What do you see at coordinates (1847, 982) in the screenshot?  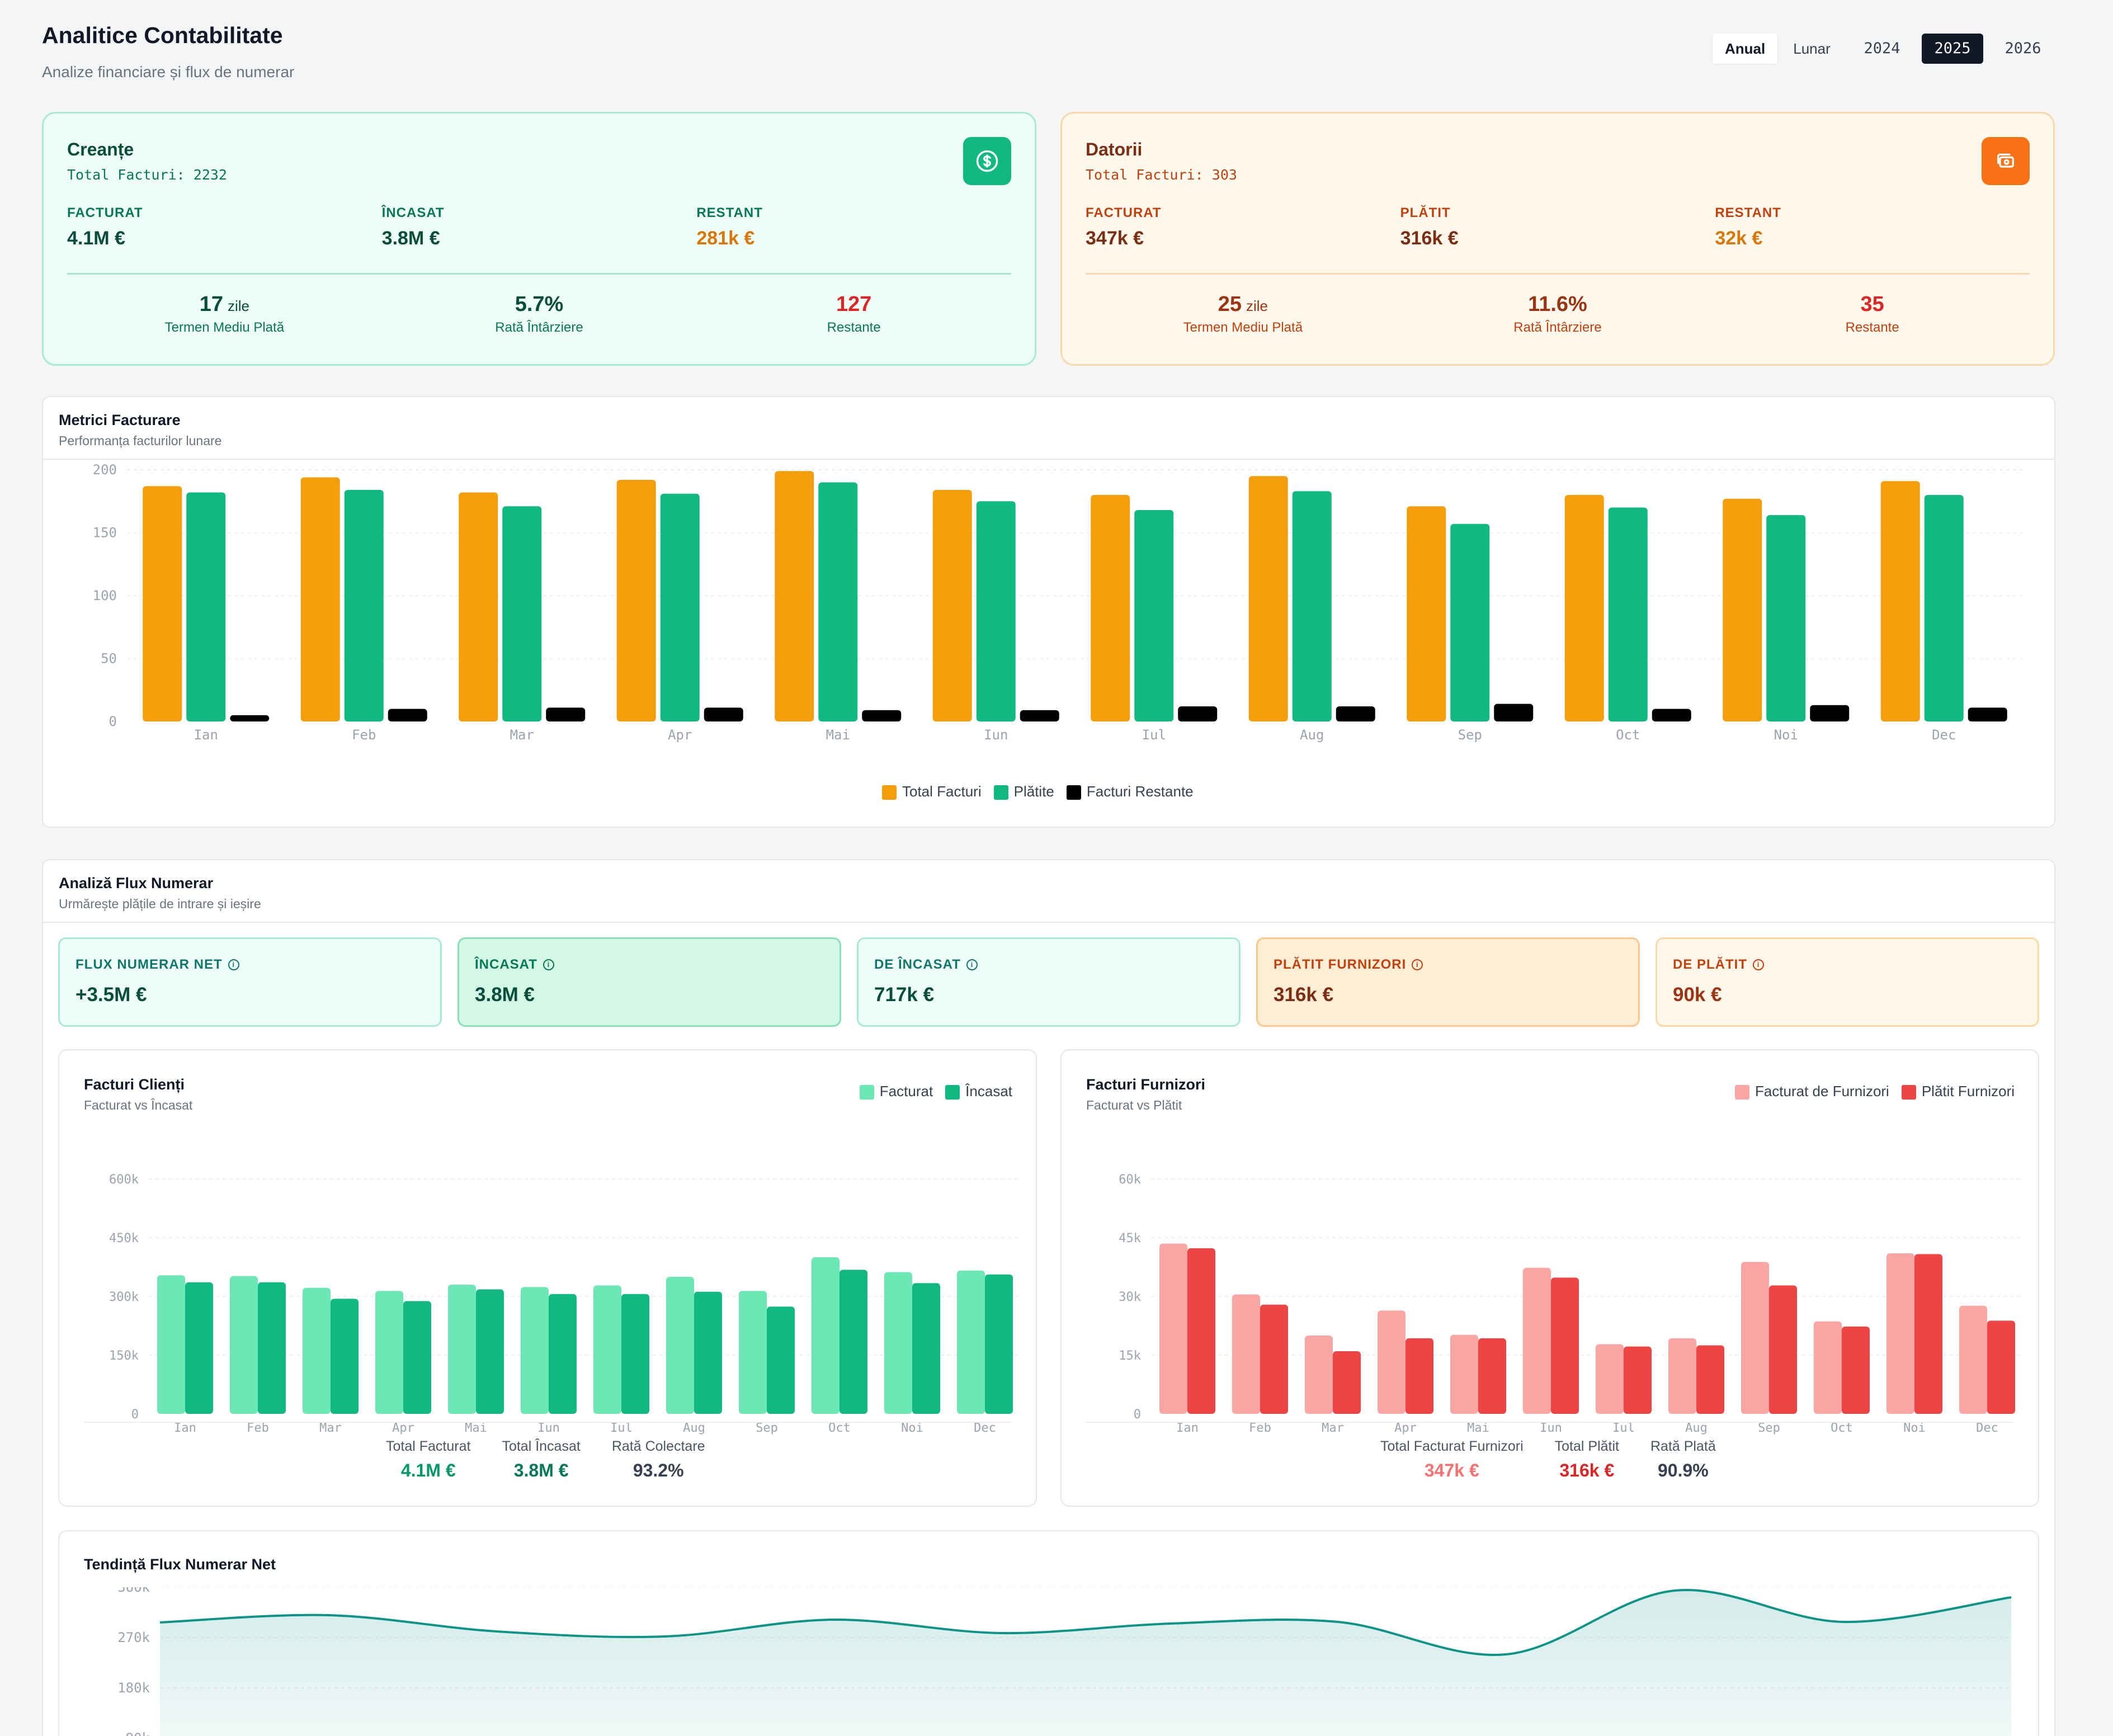 I see `tile-to-pay: DE PLĂTIT i 90k €` at bounding box center [1847, 982].